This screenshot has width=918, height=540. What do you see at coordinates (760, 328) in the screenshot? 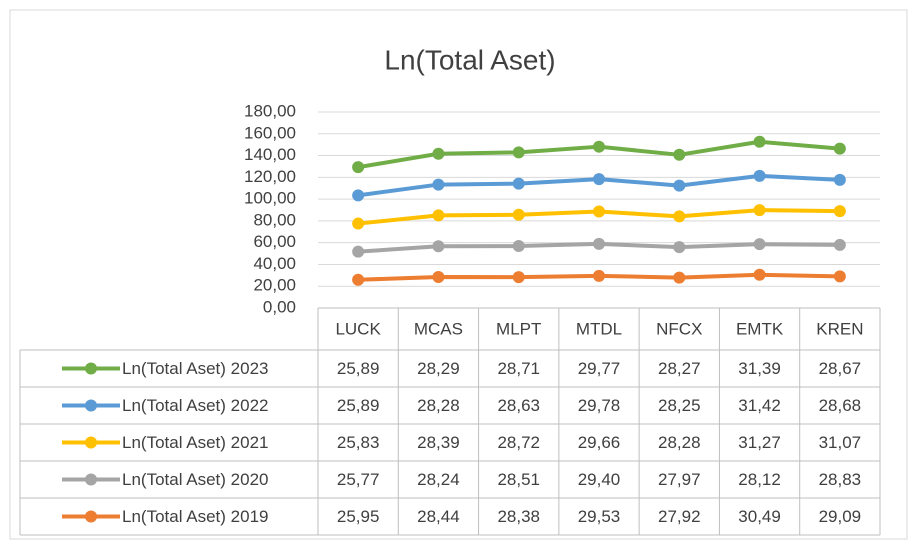
I see `x-tick-label: EMTK` at bounding box center [760, 328].